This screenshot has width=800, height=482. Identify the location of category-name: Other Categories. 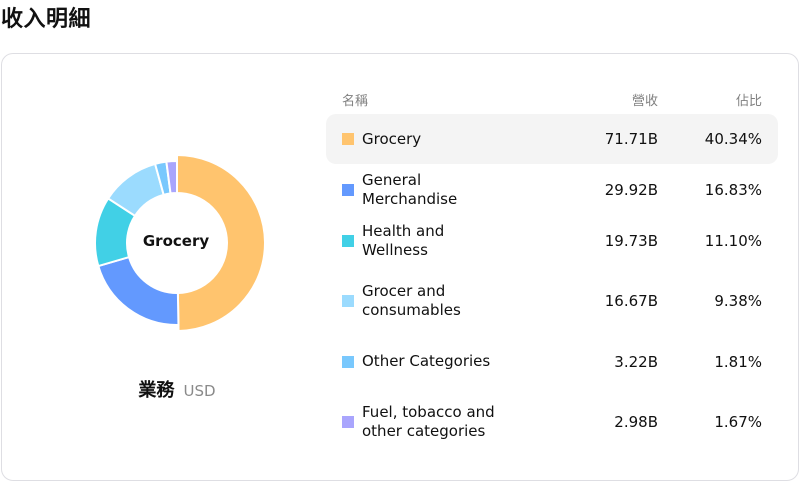
(426, 361).